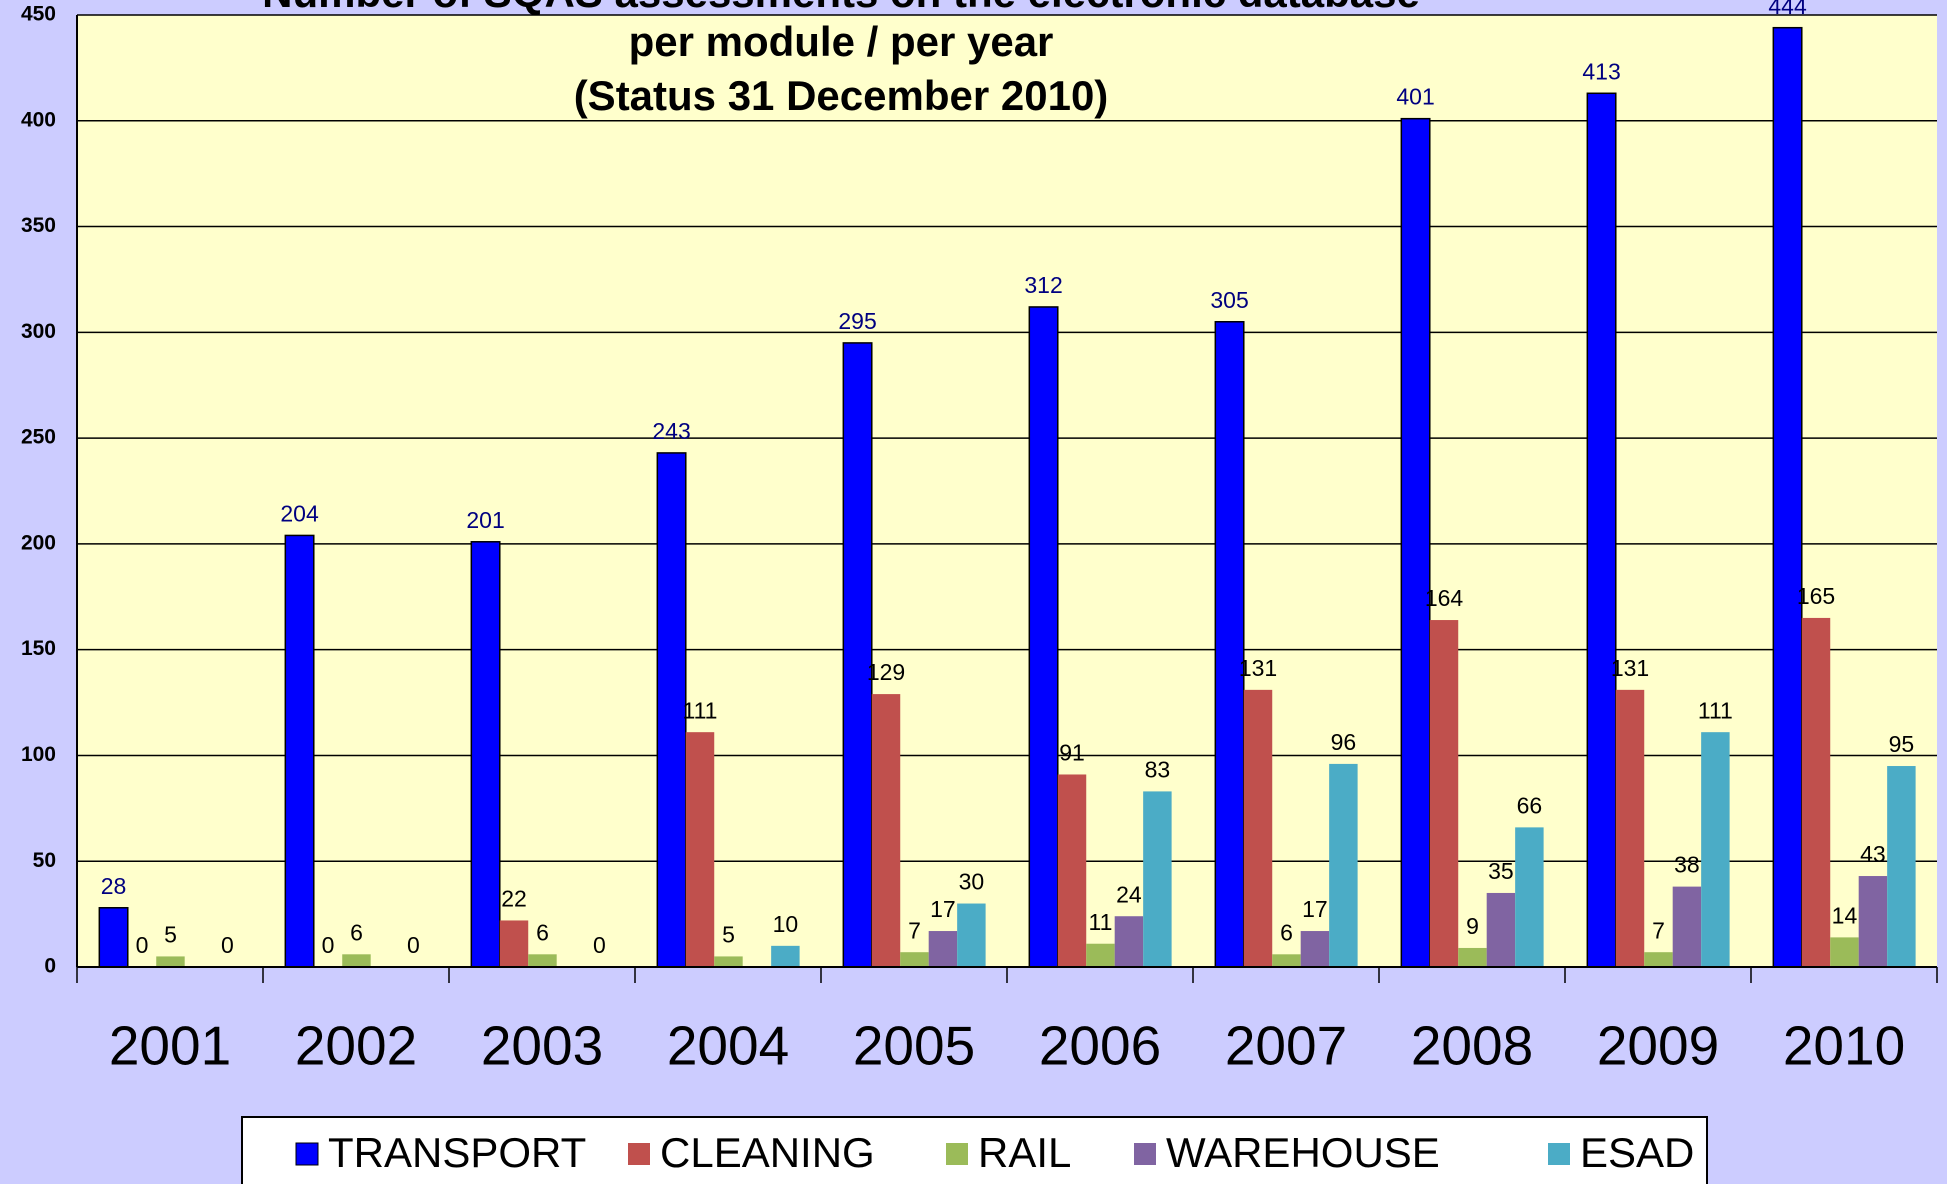 This screenshot has height=1184, width=1947. Describe the element at coordinates (38, 648) in the screenshot. I see `y-tick-label: 150` at that location.